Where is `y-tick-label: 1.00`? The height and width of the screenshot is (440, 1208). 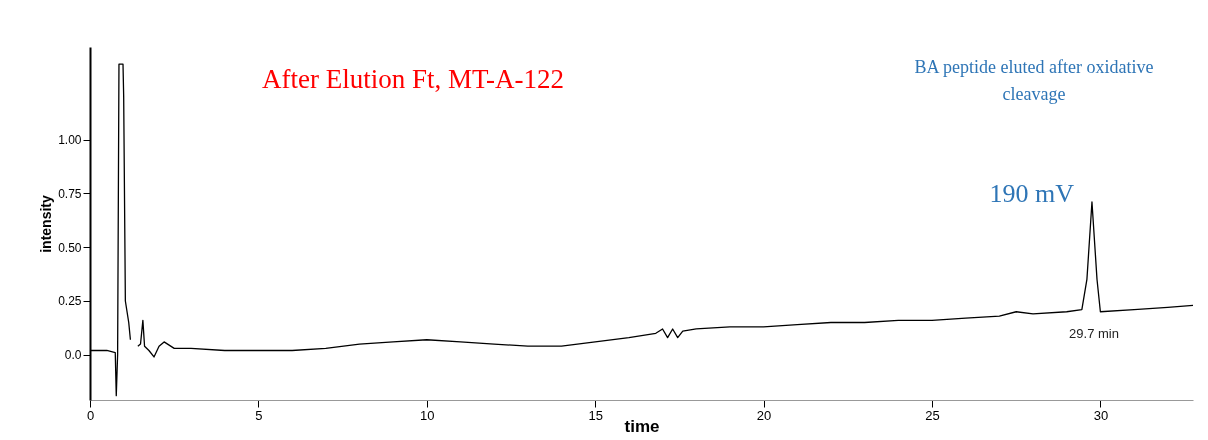 y-tick-label: 1.00 is located at coordinates (70, 140).